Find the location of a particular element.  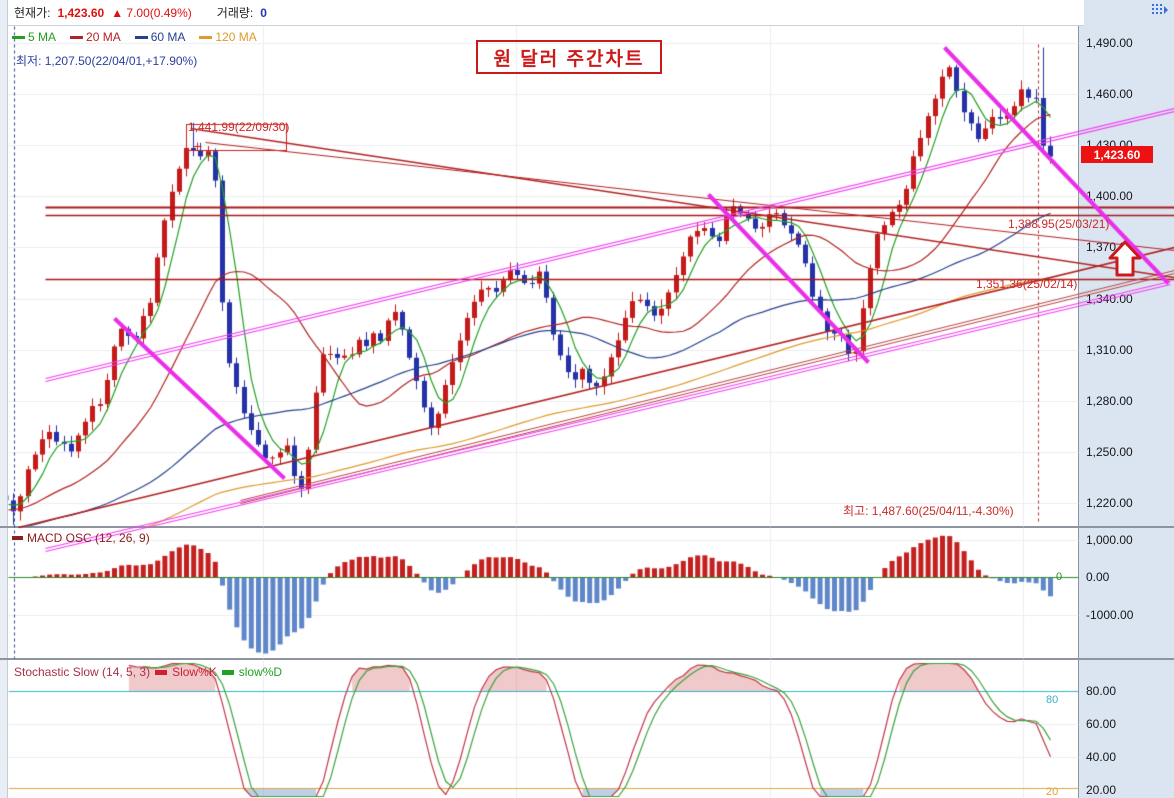

ma20-label: 20 MA is located at coordinates (103, 37).